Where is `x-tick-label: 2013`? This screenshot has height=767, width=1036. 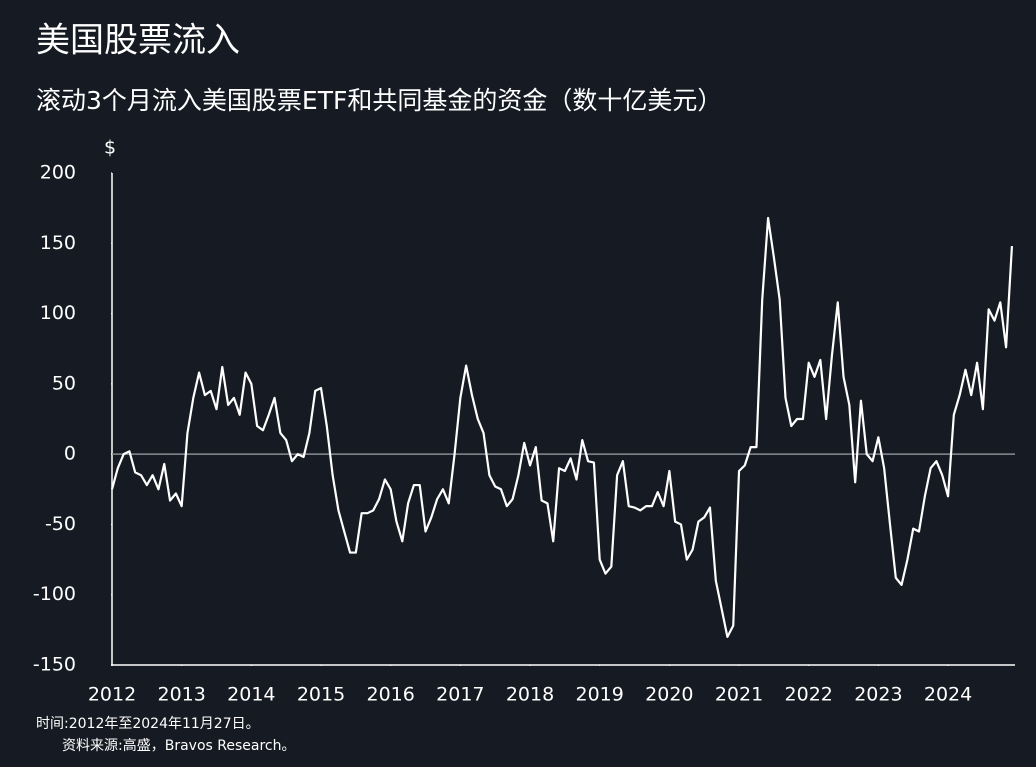 x-tick-label: 2013 is located at coordinates (181, 695).